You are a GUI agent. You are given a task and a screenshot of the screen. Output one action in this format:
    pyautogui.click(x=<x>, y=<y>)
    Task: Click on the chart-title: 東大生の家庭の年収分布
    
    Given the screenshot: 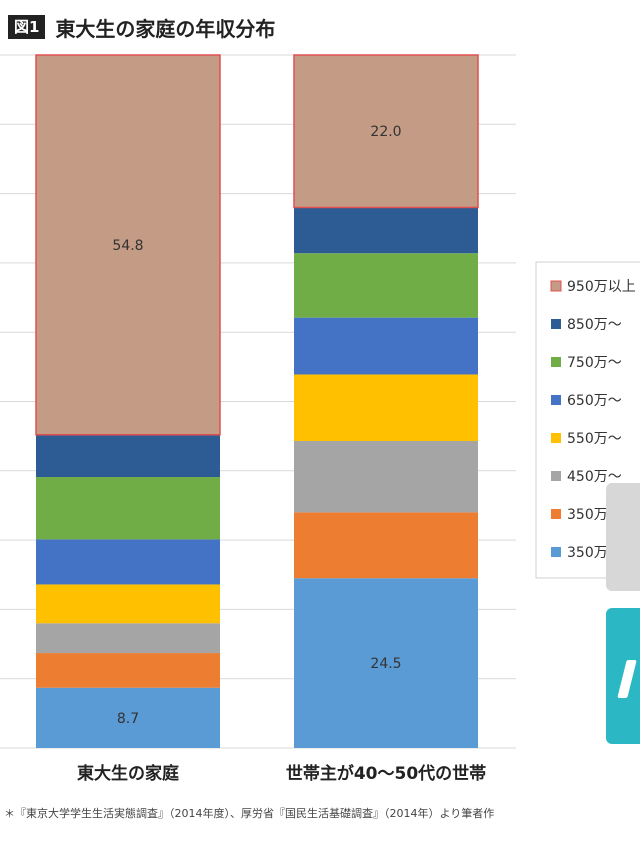 What is the action you would take?
    pyautogui.click(x=165, y=28)
    